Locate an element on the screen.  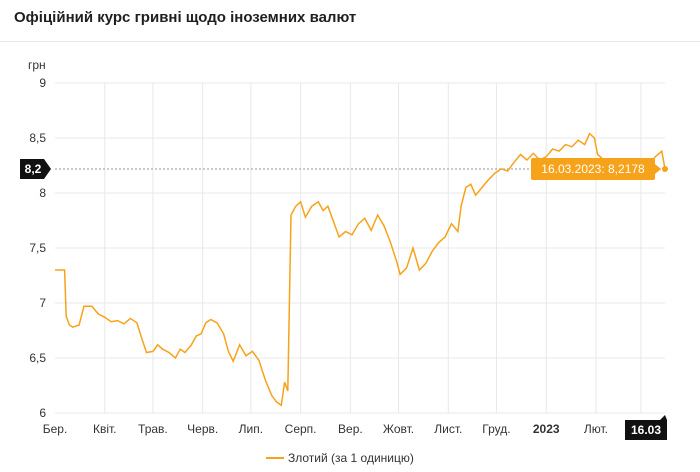
y-crosshair-label-text: 8,2 is located at coordinates (33, 169).